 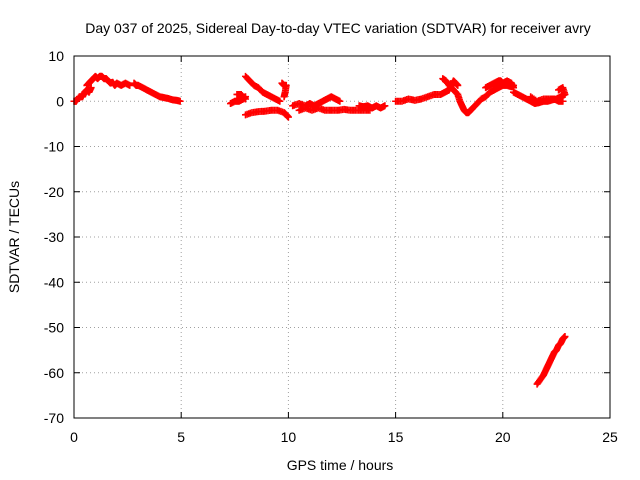 What do you see at coordinates (74, 437) in the screenshot?
I see `x-tick-label: 0` at bounding box center [74, 437].